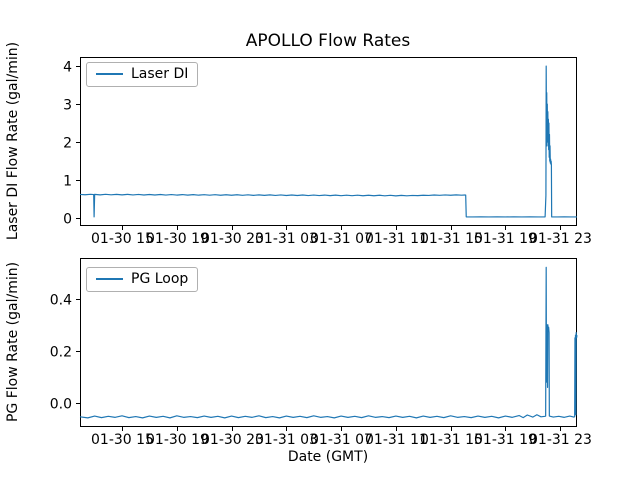 The image size is (640, 480). I want to click on legend-laser-di: Laser DI, so click(142, 74).